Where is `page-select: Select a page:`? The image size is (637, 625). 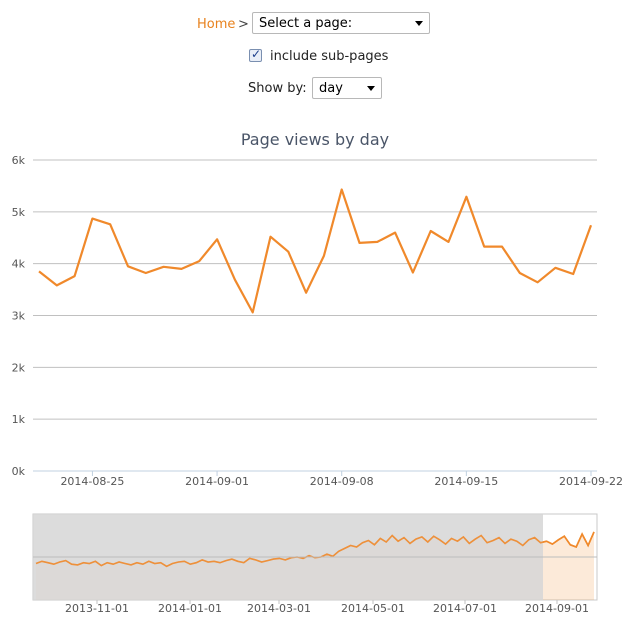
page-select: Select a page: is located at coordinates (341, 23).